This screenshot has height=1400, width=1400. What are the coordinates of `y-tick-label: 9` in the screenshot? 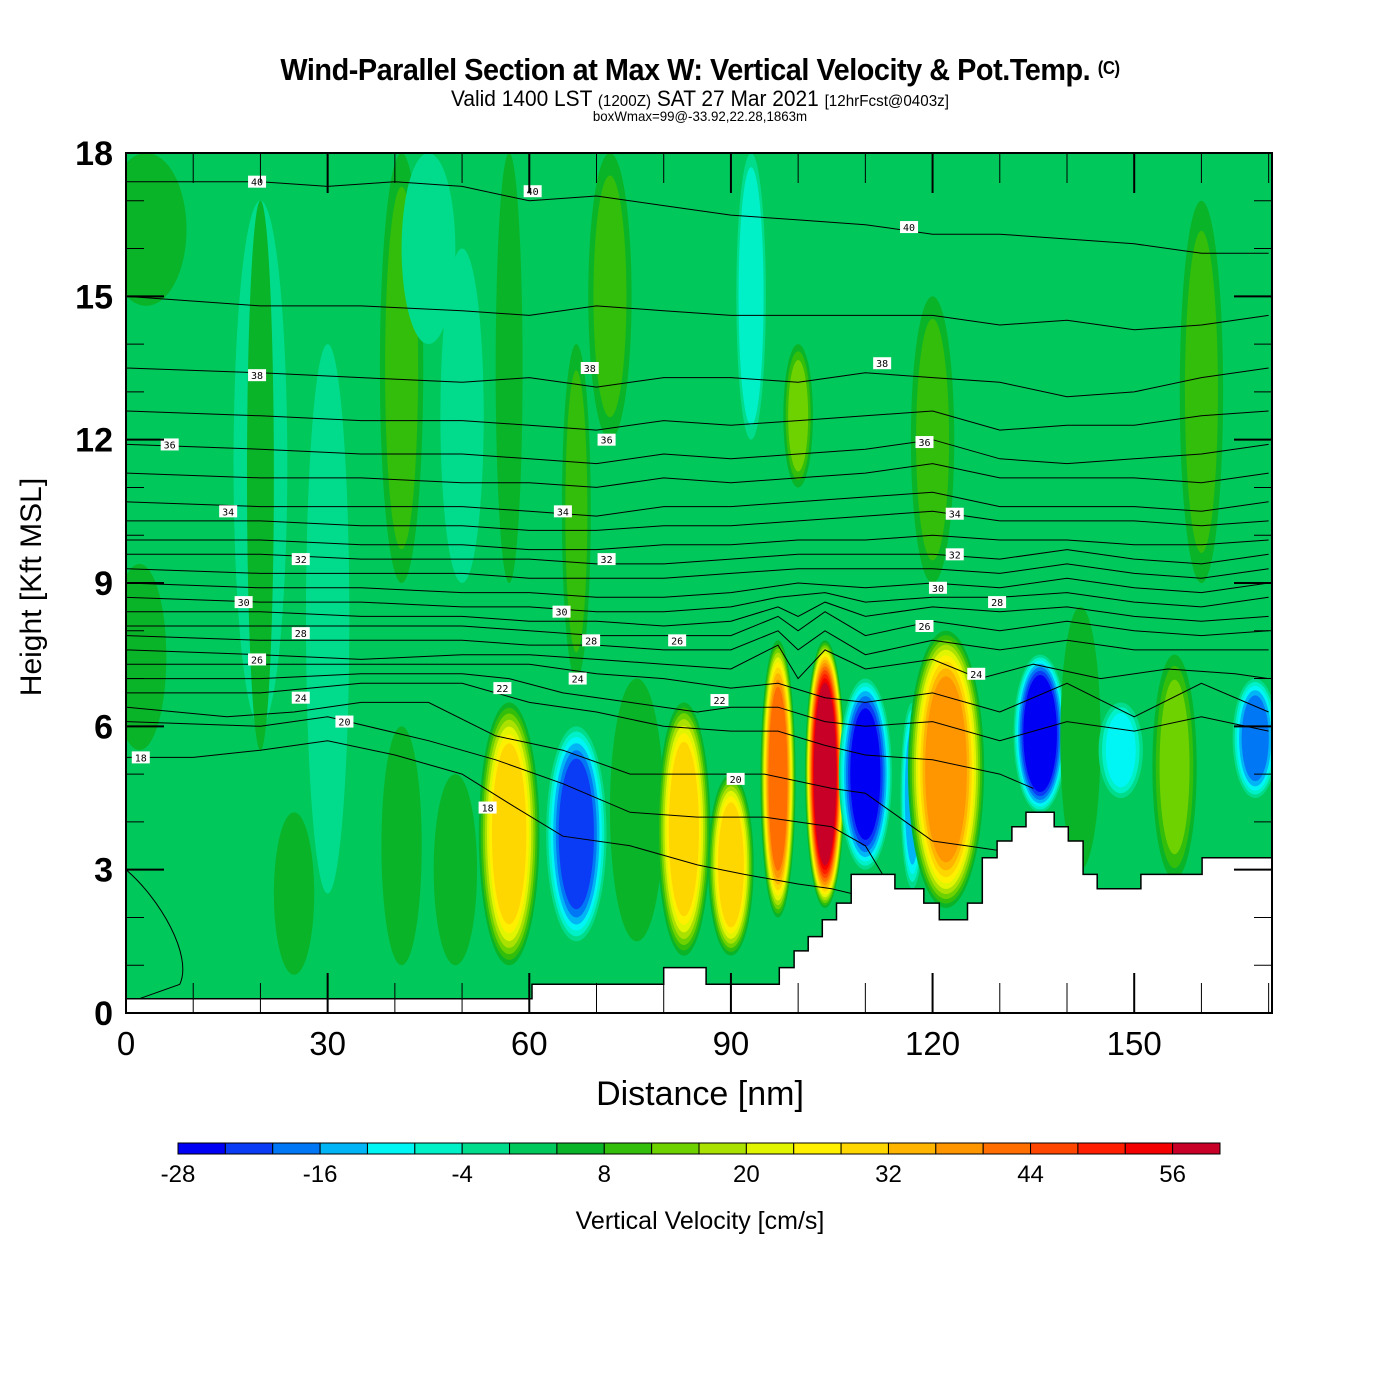 It's located at (103, 584).